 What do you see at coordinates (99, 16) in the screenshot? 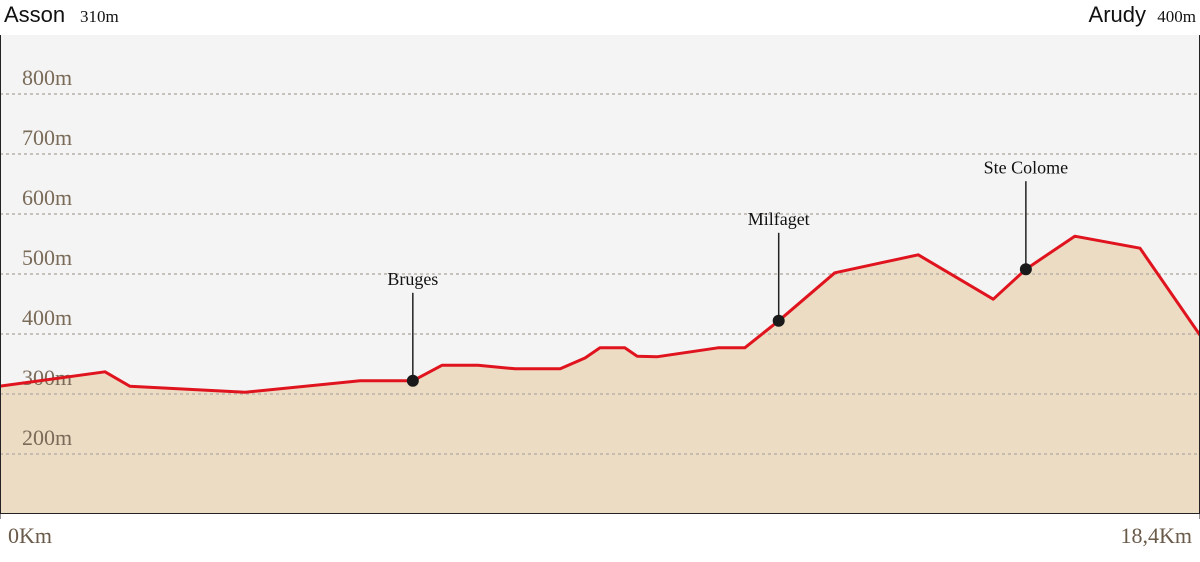
I see `start-elevation: 310m` at bounding box center [99, 16].